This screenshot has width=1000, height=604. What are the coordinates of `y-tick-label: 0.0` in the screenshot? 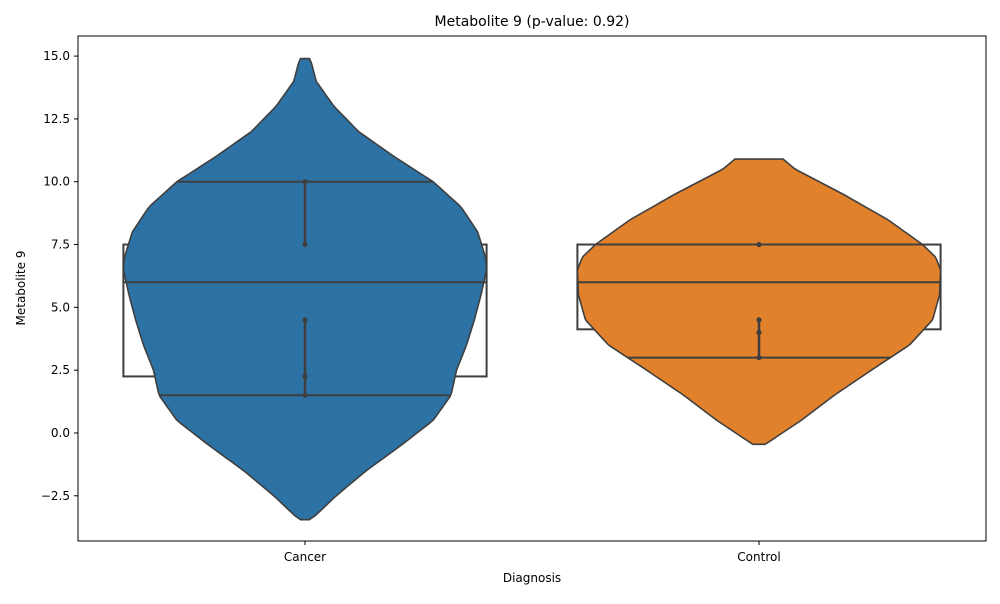 It's located at (60, 433).